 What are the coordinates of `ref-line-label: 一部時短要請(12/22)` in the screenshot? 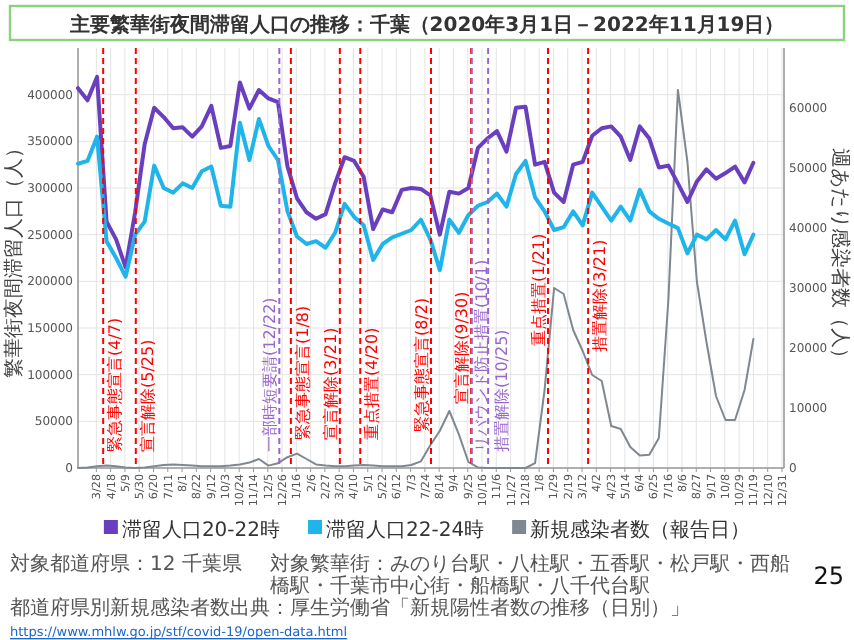 It's located at (270, 374).